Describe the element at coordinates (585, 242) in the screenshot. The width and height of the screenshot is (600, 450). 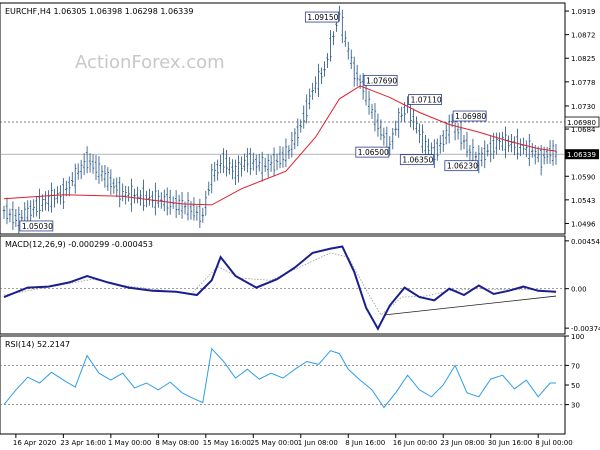
I see `macd-axis-label: 0.00454` at that location.